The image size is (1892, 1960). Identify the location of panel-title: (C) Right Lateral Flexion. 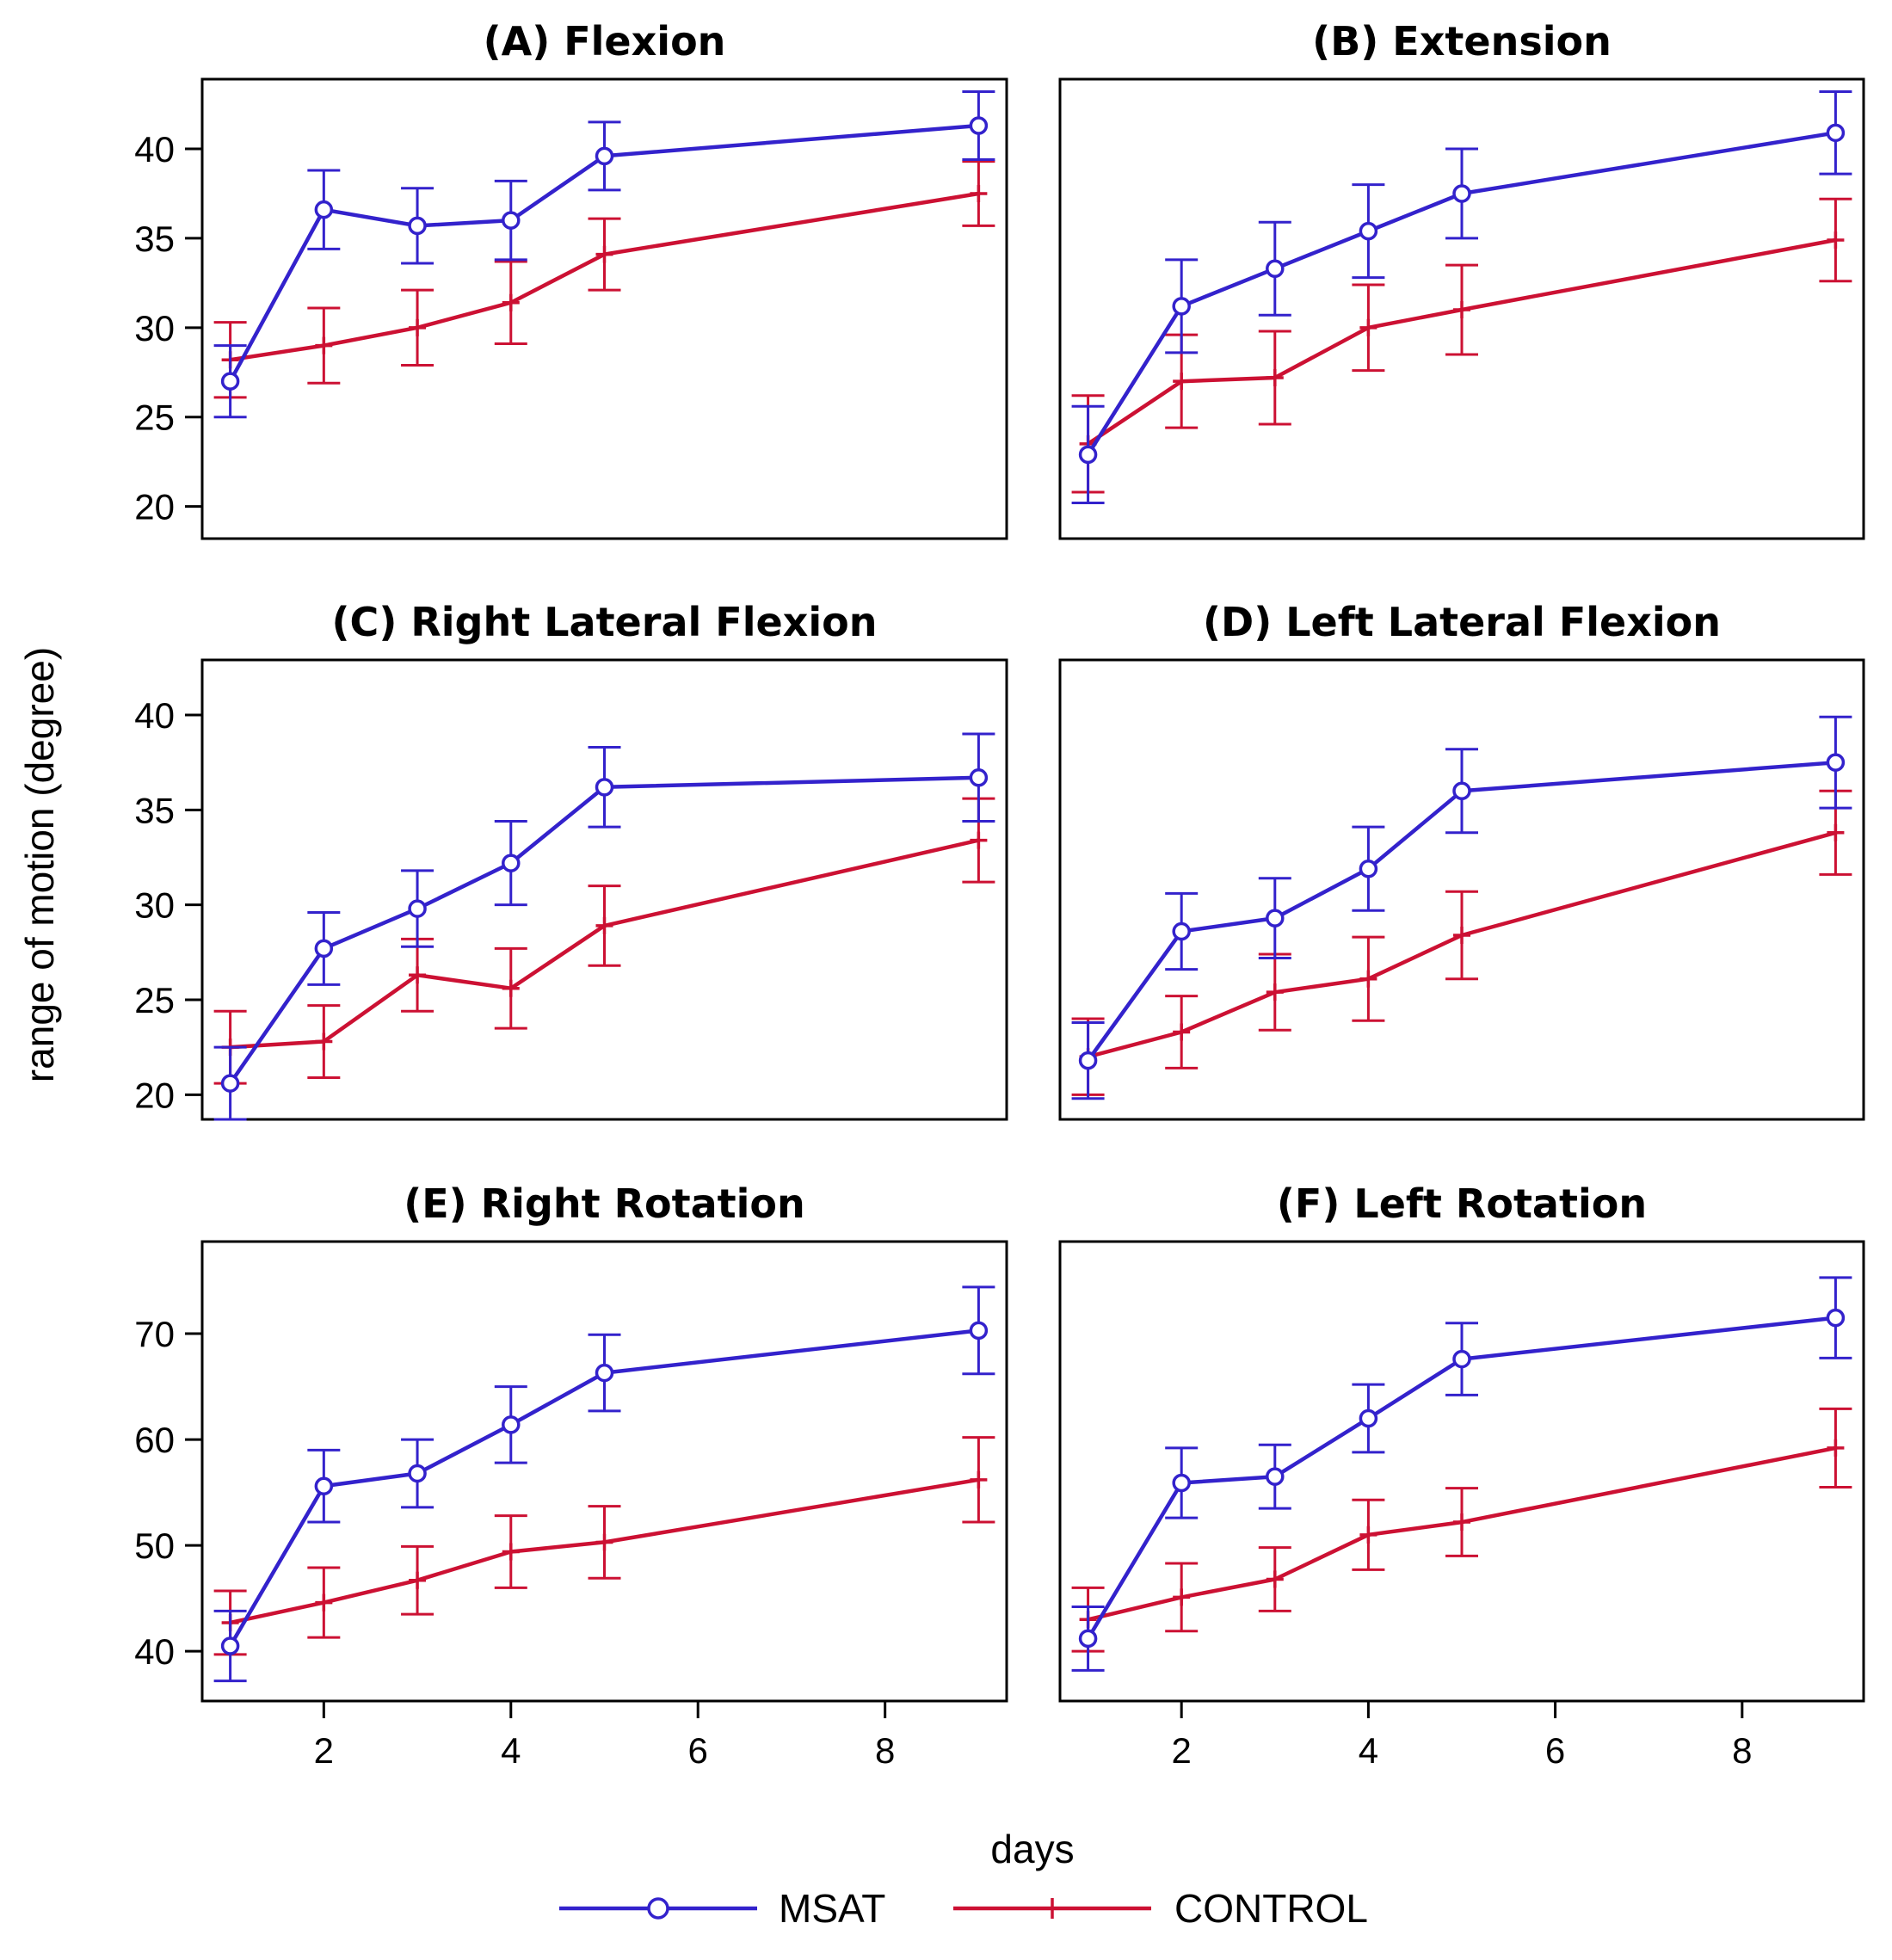
(605, 622).